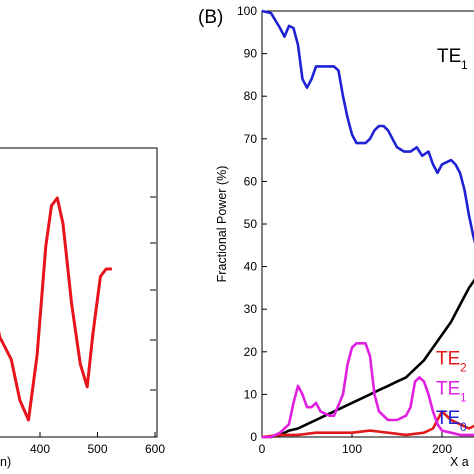 This screenshot has height=474, width=474. What do you see at coordinates (442, 449) in the screenshot?
I see `x-tick-label: 200` at bounding box center [442, 449].